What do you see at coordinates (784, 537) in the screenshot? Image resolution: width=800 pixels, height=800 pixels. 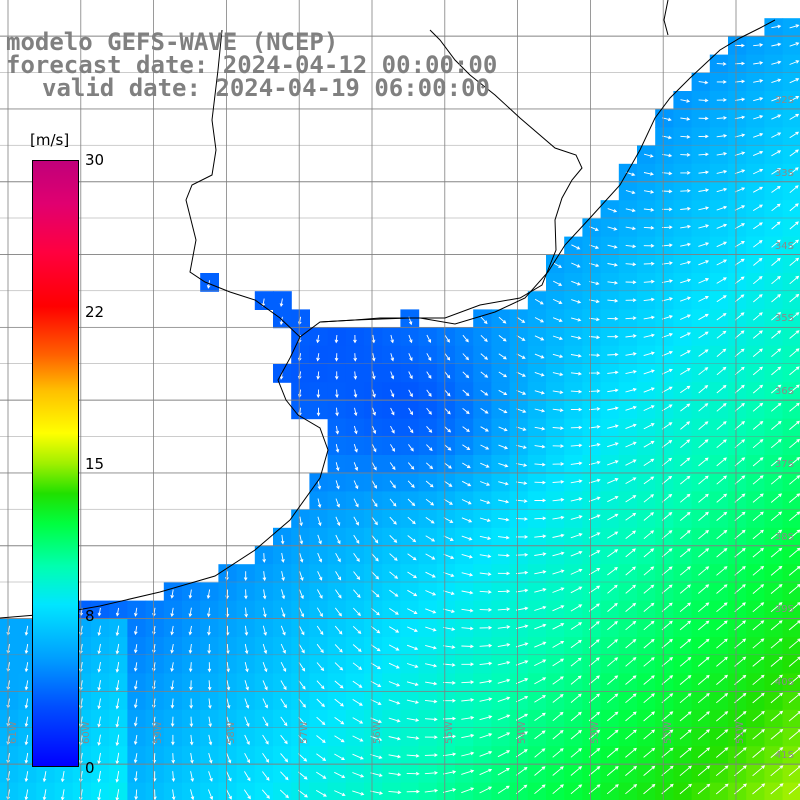 I see `lat-label-38s: 38S` at bounding box center [784, 537].